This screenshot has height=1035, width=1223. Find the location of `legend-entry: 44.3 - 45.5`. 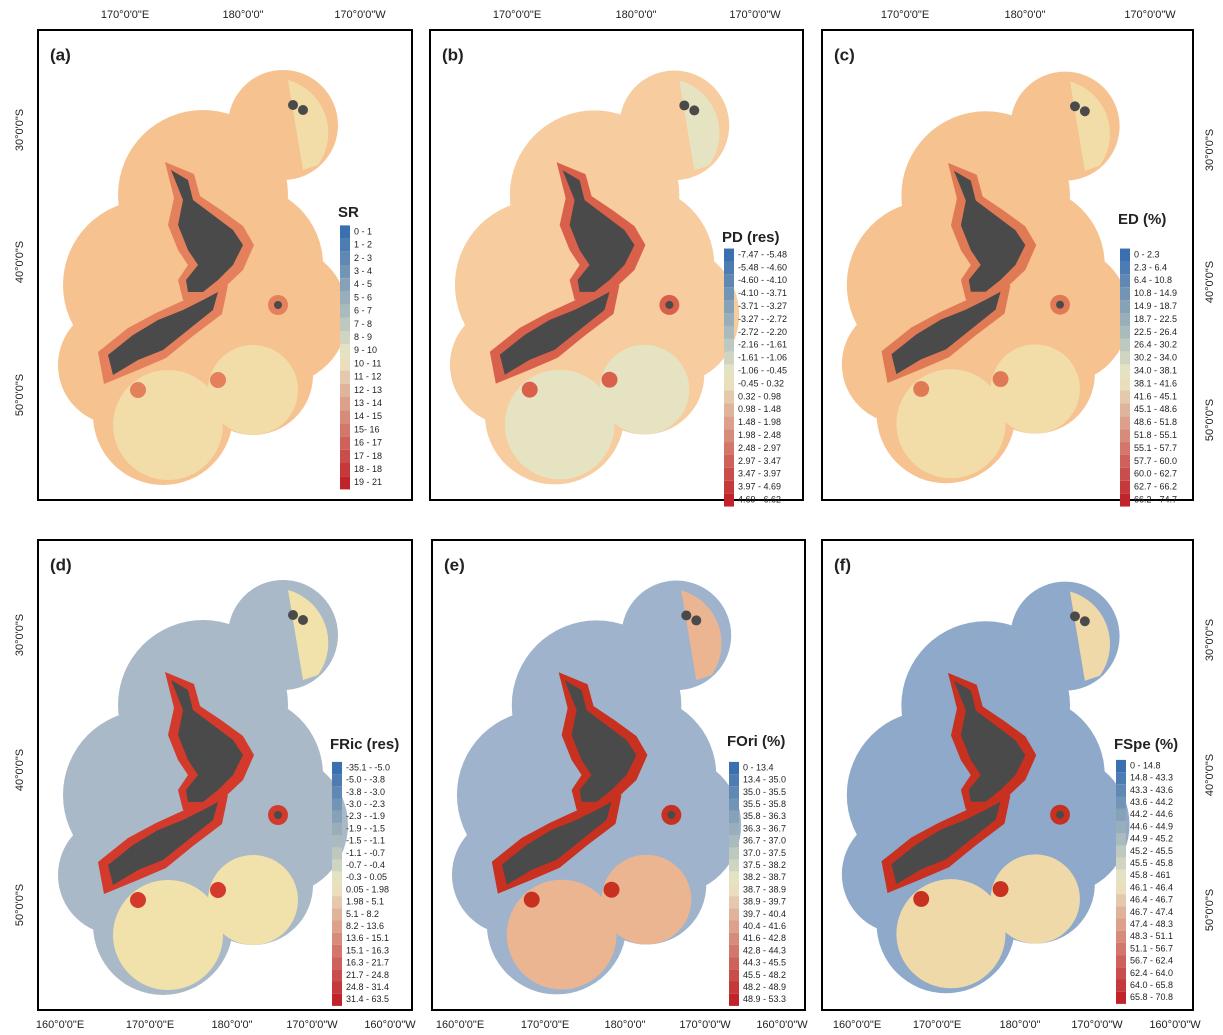

legend-entry: 44.3 - 45.5 is located at coordinates (764, 963).